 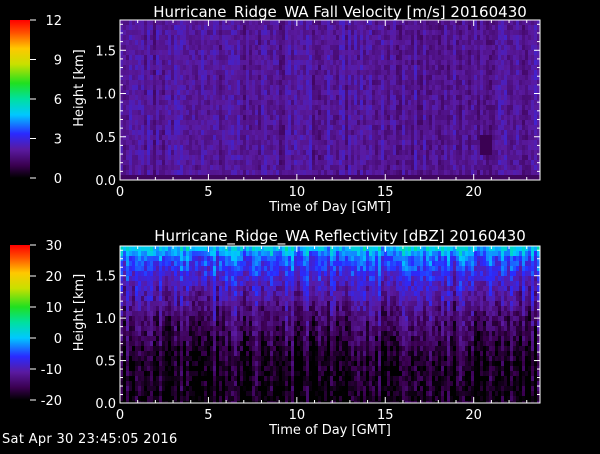 I want to click on colorbar-tick-label: 30, so click(x=53, y=246).